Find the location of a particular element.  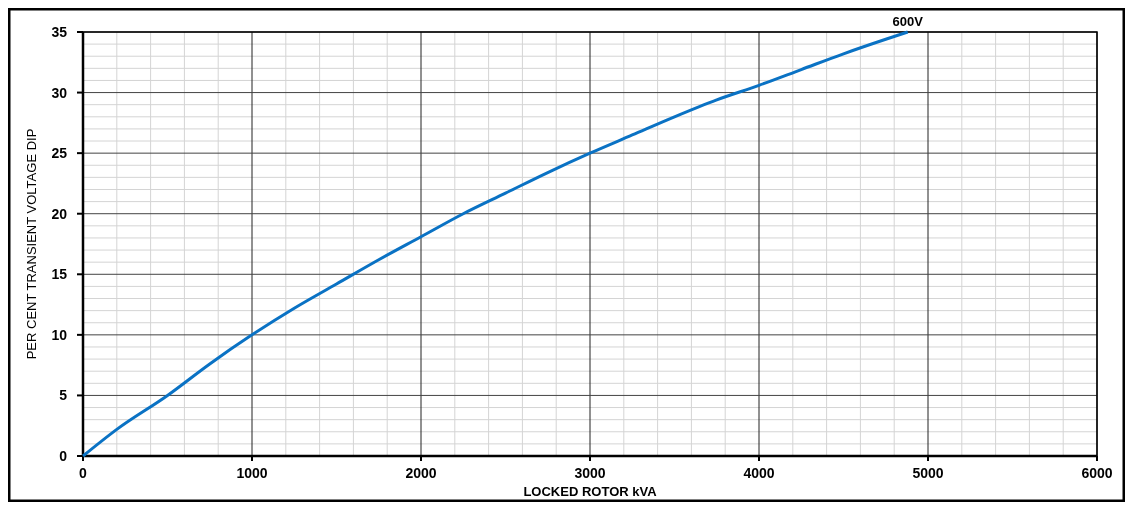

x-tick-label: 4000 is located at coordinates (759, 473).